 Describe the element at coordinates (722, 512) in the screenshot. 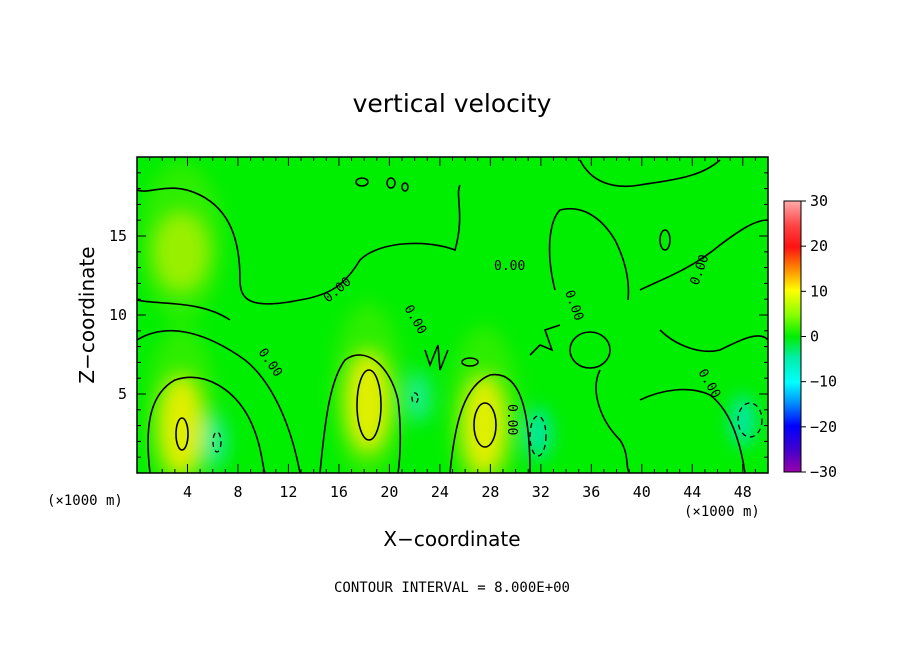

I see `x-unit-label-right: (×1000 m)` at that location.